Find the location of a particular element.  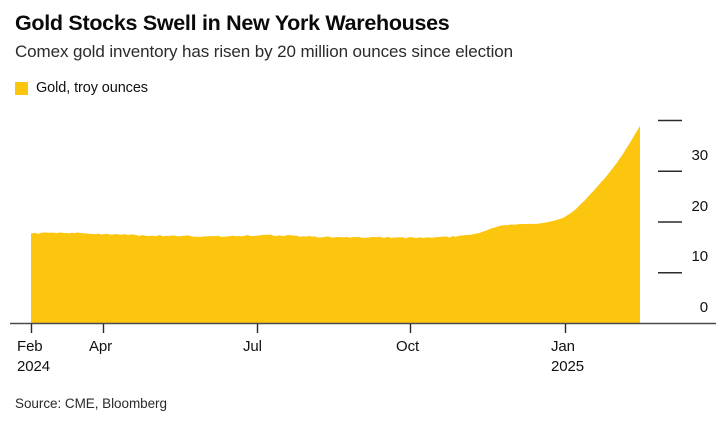

x-axis-tick-label: Oct is located at coordinates (407, 346).